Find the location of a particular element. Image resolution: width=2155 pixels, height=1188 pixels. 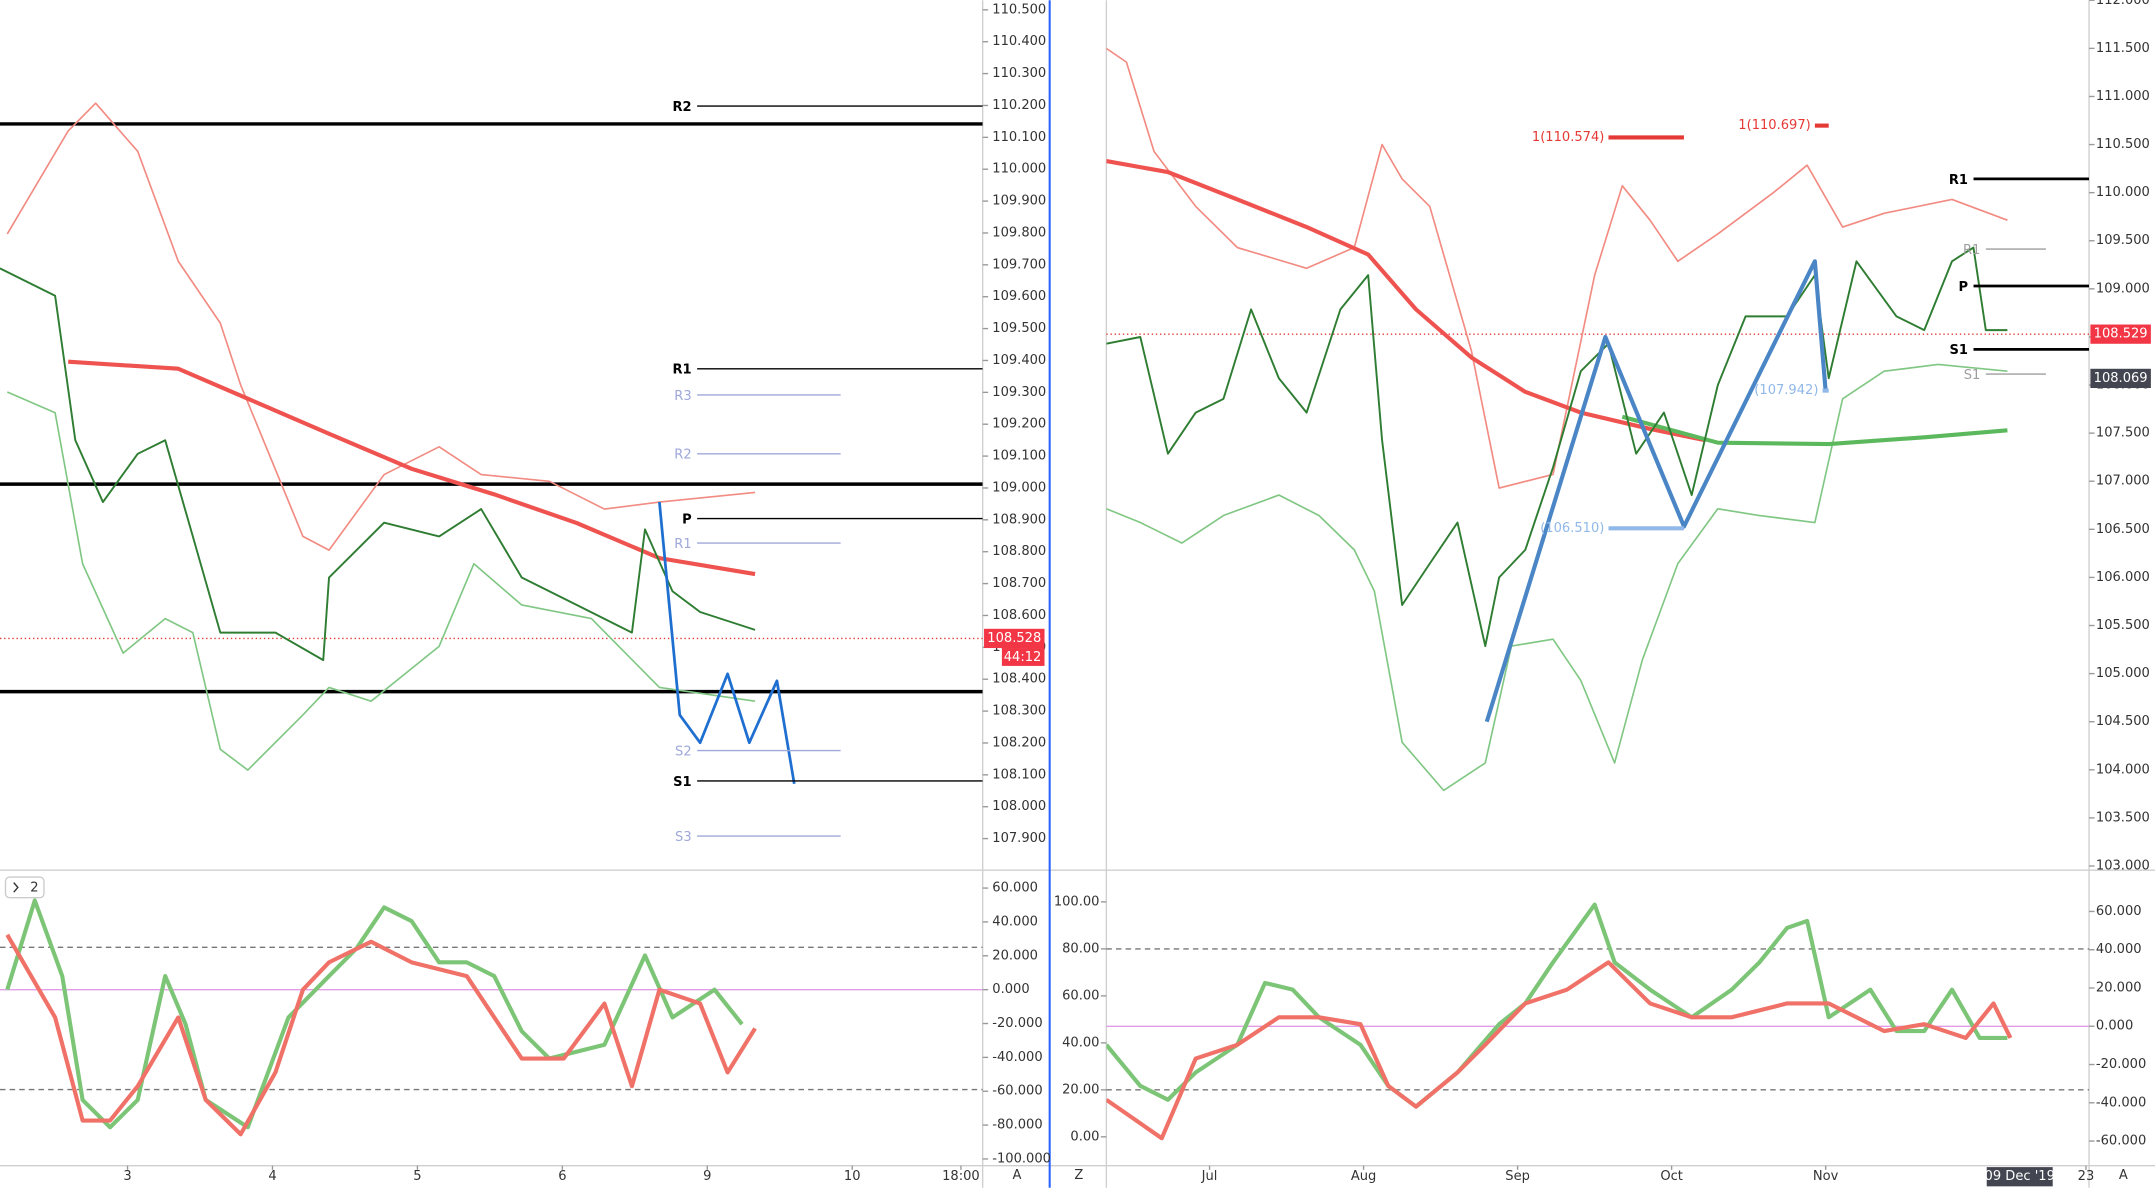

y-tick-label: 105.500 is located at coordinates (2123, 625).